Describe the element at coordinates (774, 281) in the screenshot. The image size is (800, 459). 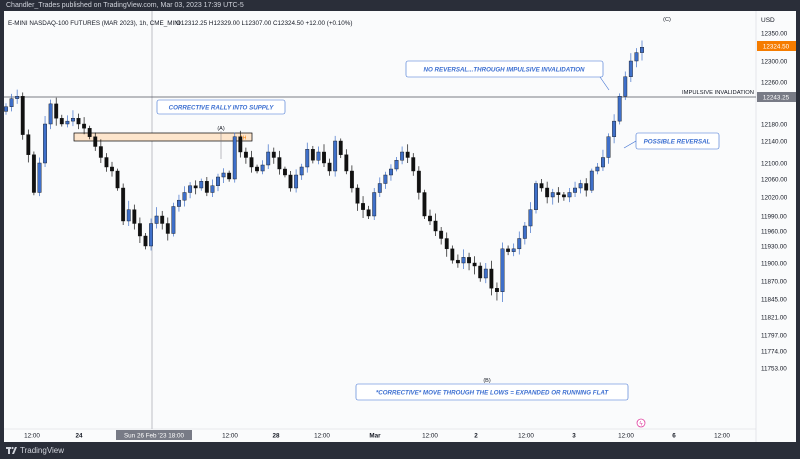
I see `y-tick-label: 11870.00` at that location.